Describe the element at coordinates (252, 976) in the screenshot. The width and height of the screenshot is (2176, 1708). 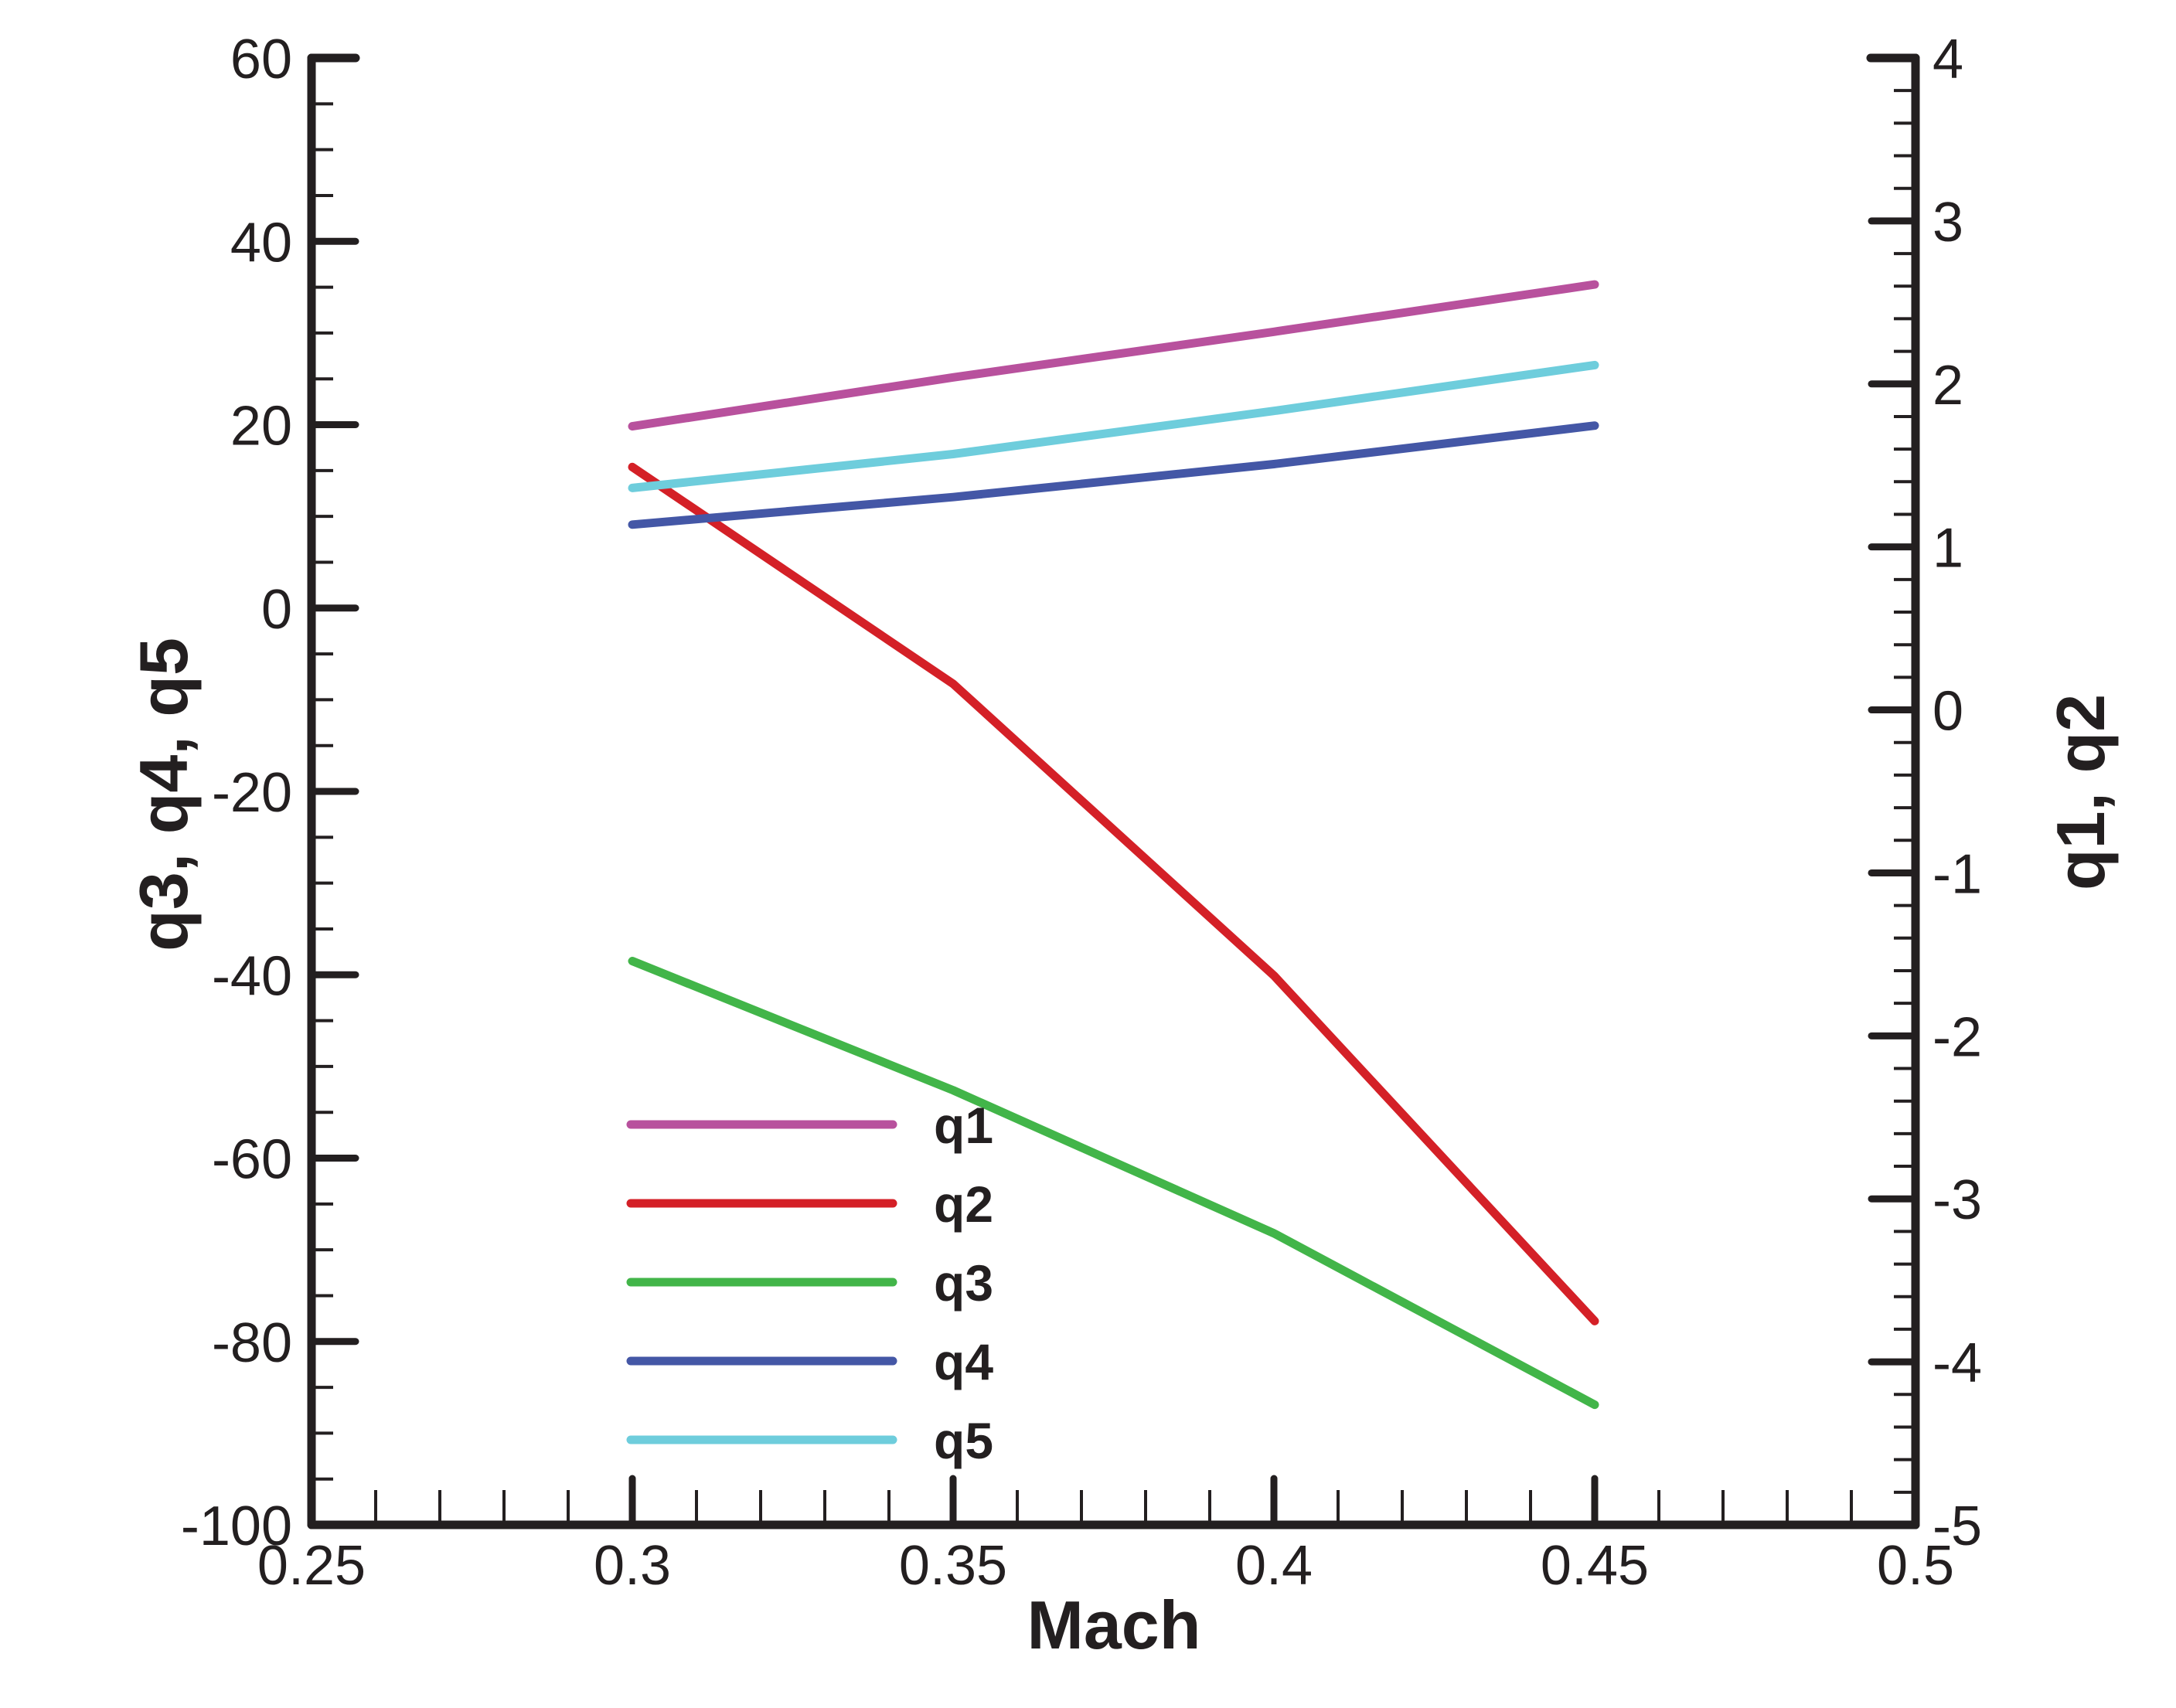
I see `y-left-tick-label: -40` at that location.